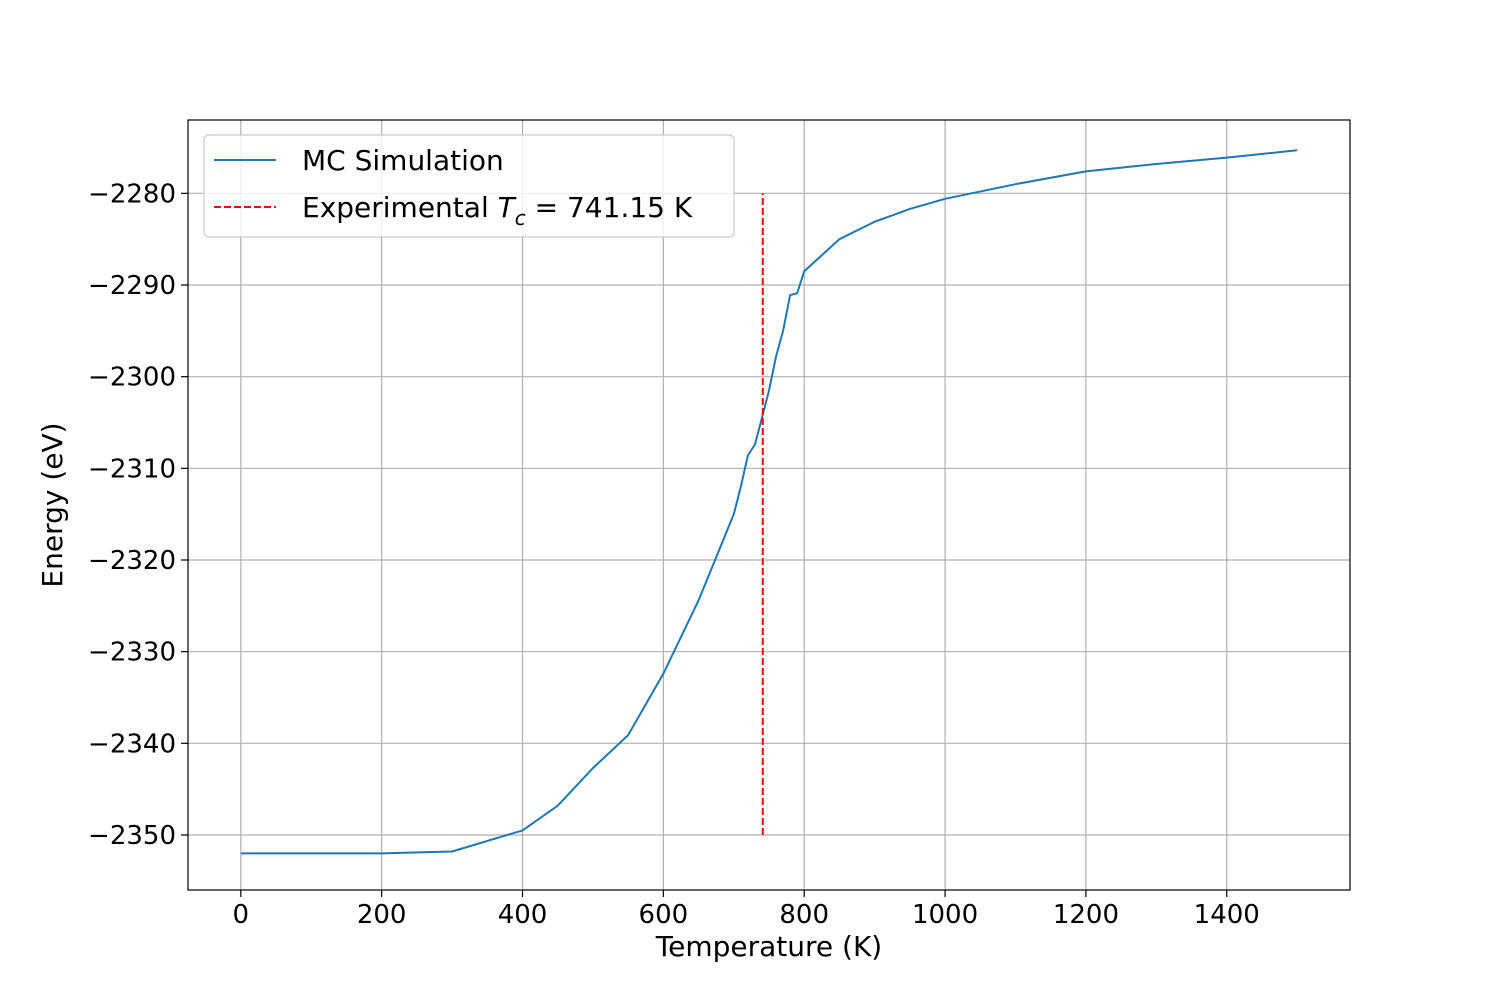  I want to click on y-axis-label: Energy (eV), so click(52, 504).